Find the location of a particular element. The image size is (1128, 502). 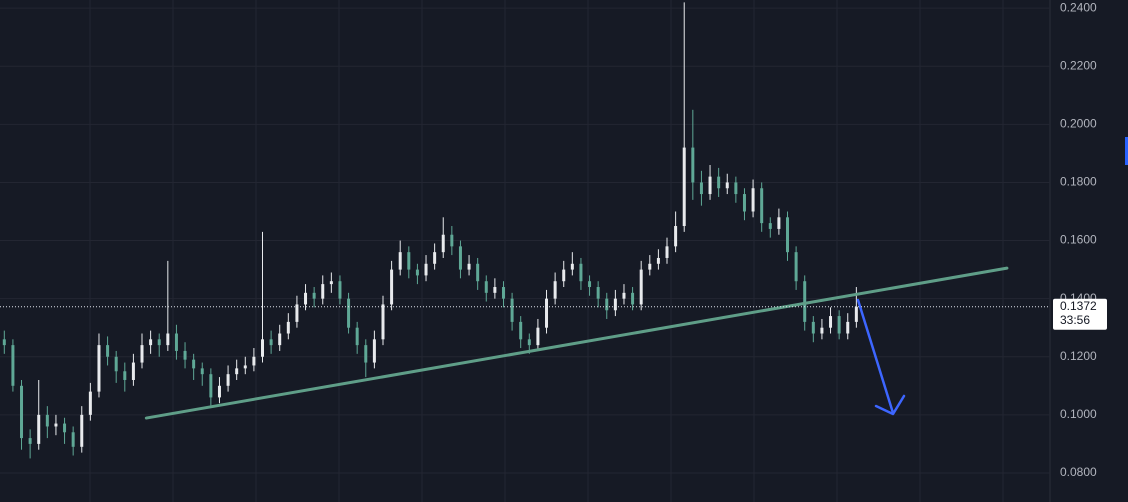

arrow is located at coordinates (881, 357).